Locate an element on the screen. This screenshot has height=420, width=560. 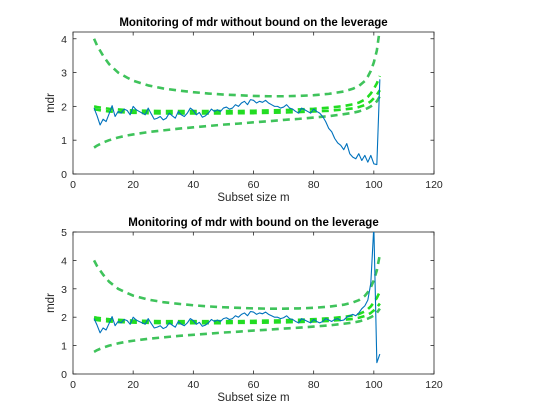
y-tick-label: 5 is located at coordinates (64, 233).